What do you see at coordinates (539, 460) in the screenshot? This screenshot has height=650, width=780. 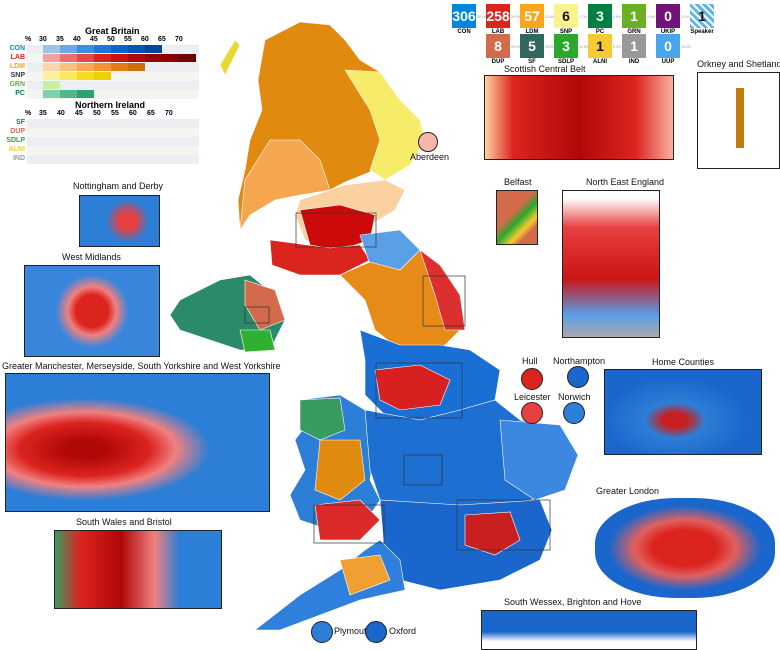 I see `region-east-anglia` at bounding box center [539, 460].